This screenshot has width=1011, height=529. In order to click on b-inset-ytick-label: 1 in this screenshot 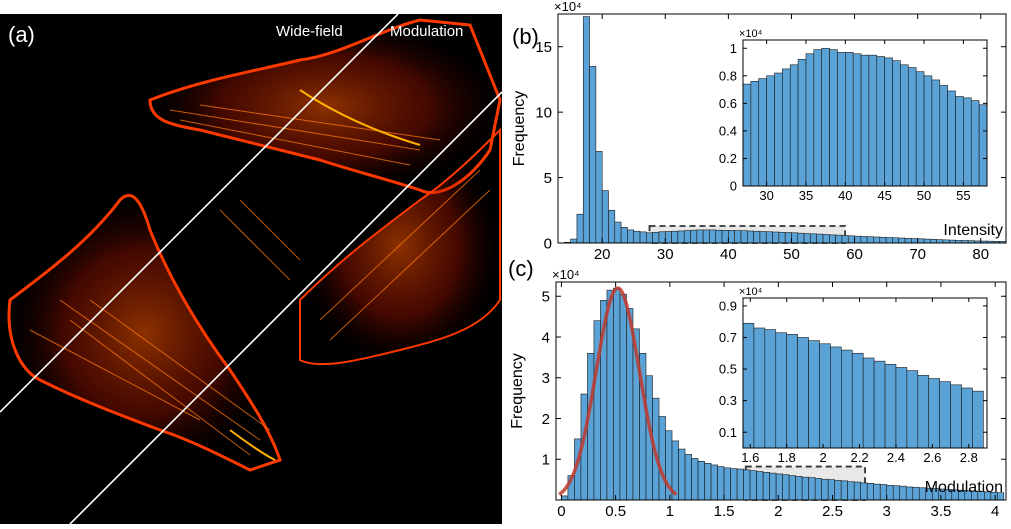, I will do `click(733, 48)`.